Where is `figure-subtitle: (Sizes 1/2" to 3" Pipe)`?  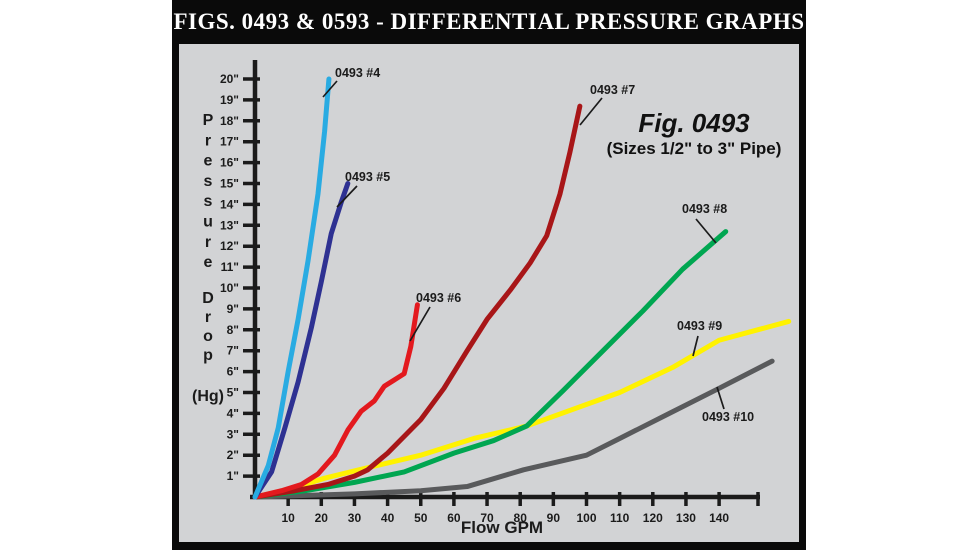
figure-subtitle: (Sizes 1/2" to 3" Pipe) is located at coordinates (694, 148).